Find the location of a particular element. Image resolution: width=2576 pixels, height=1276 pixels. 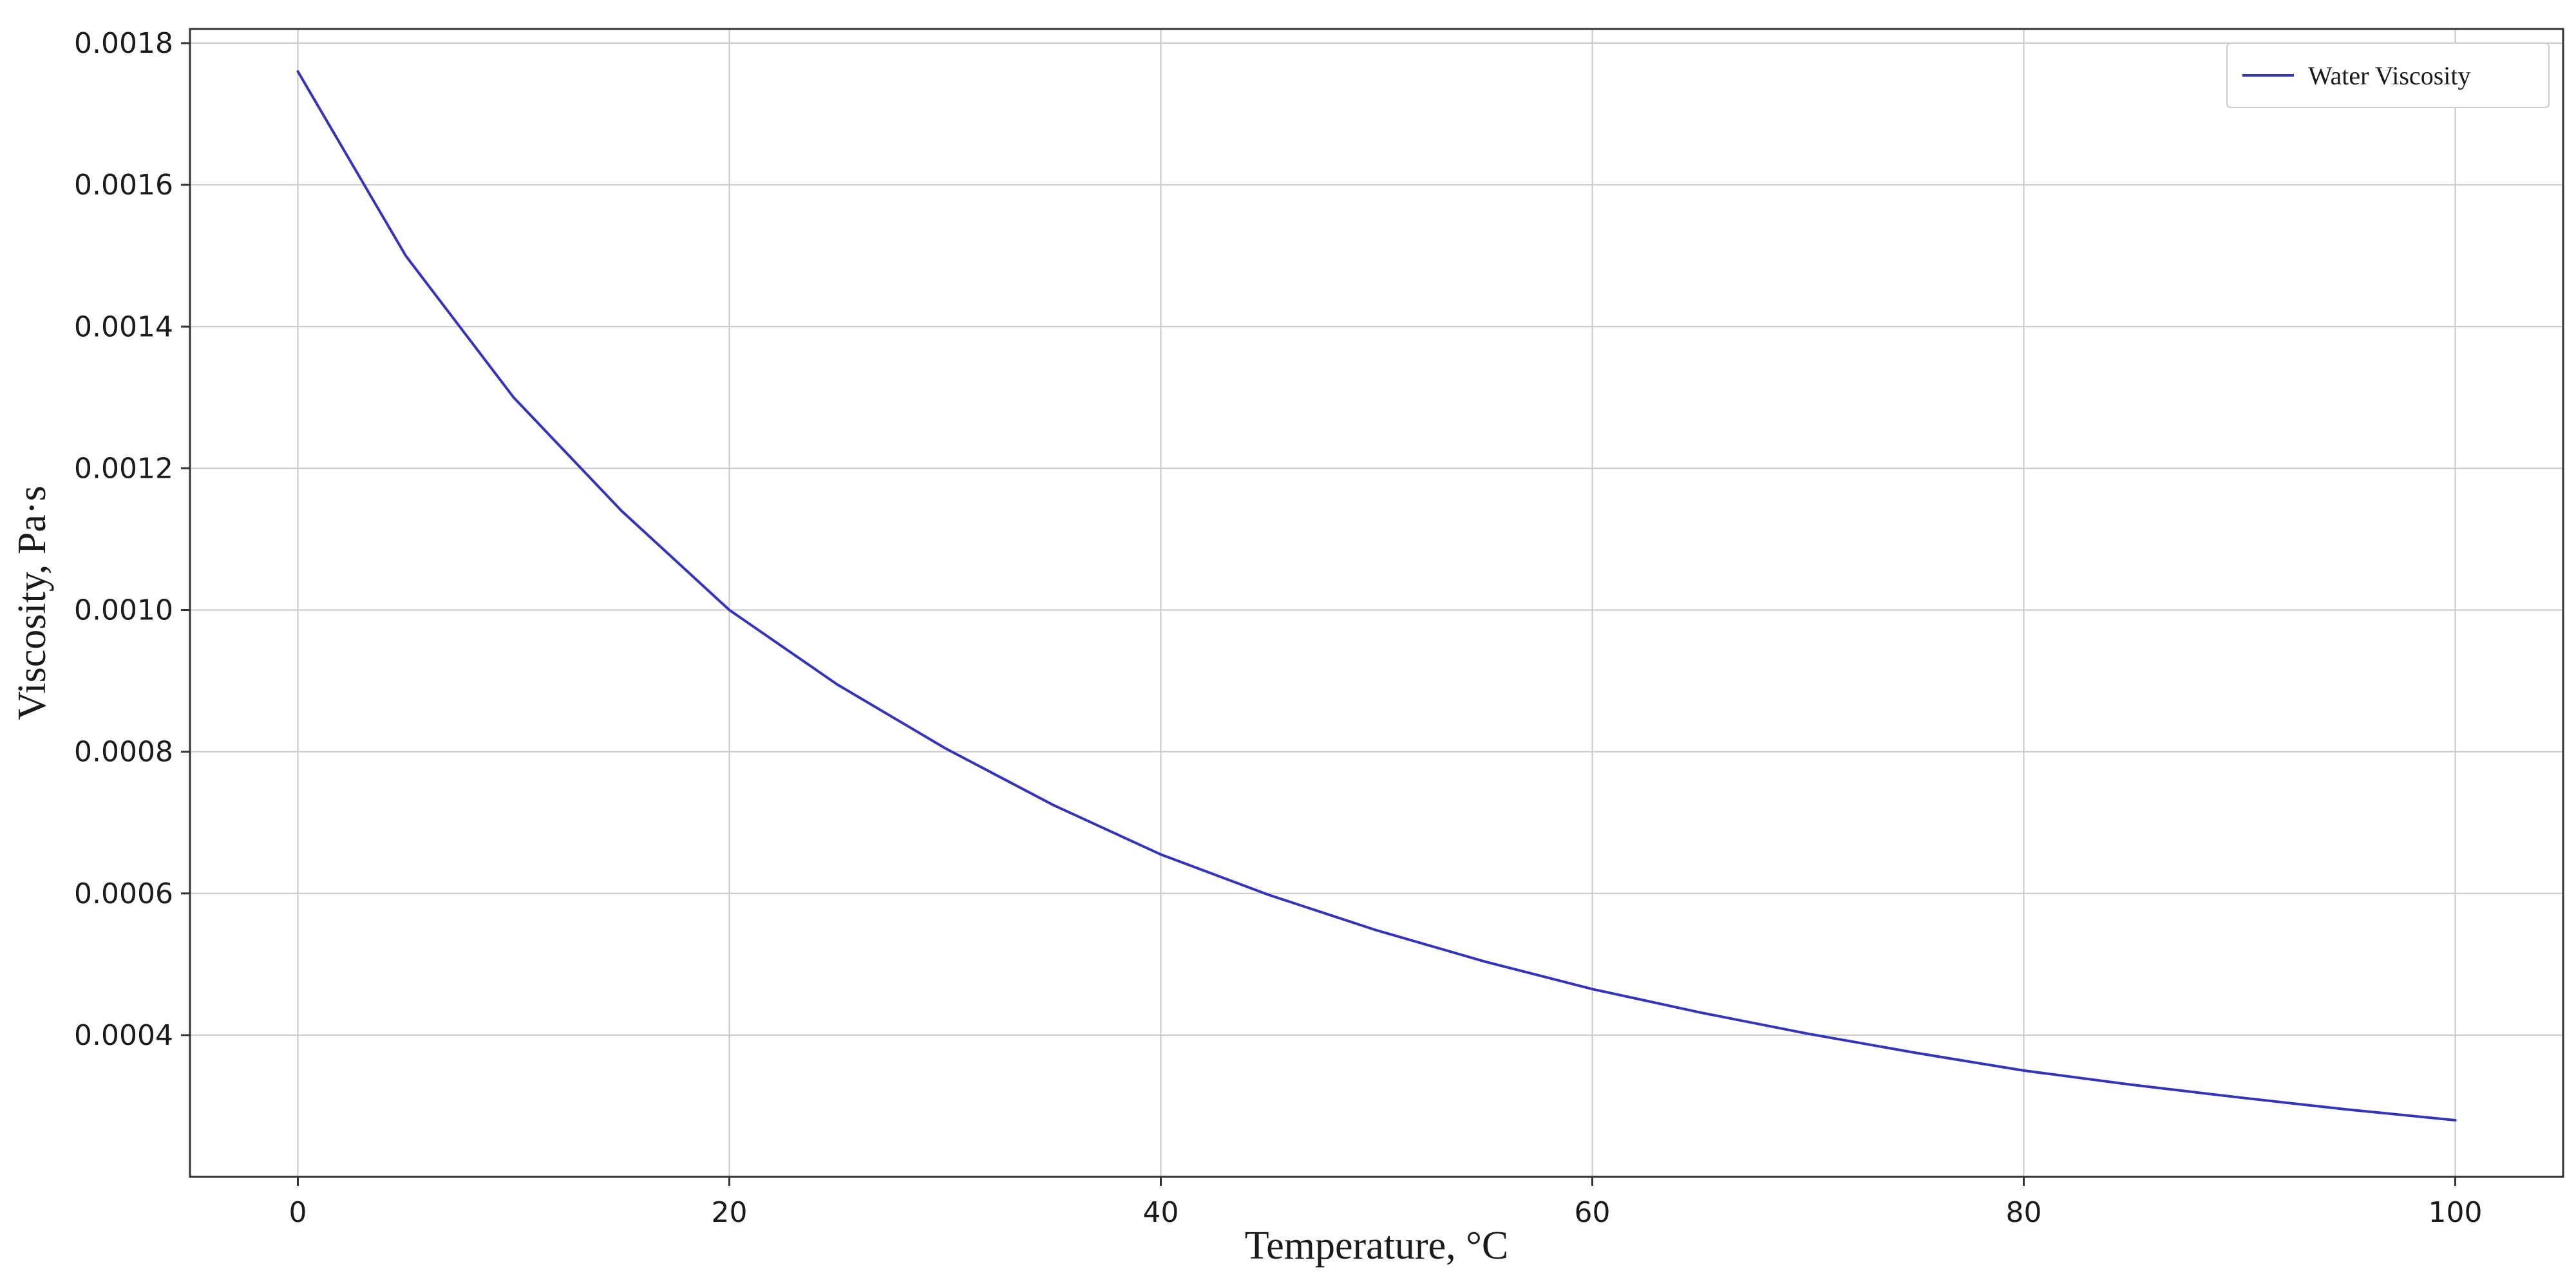

x-tick-label: 40 is located at coordinates (1161, 1212).